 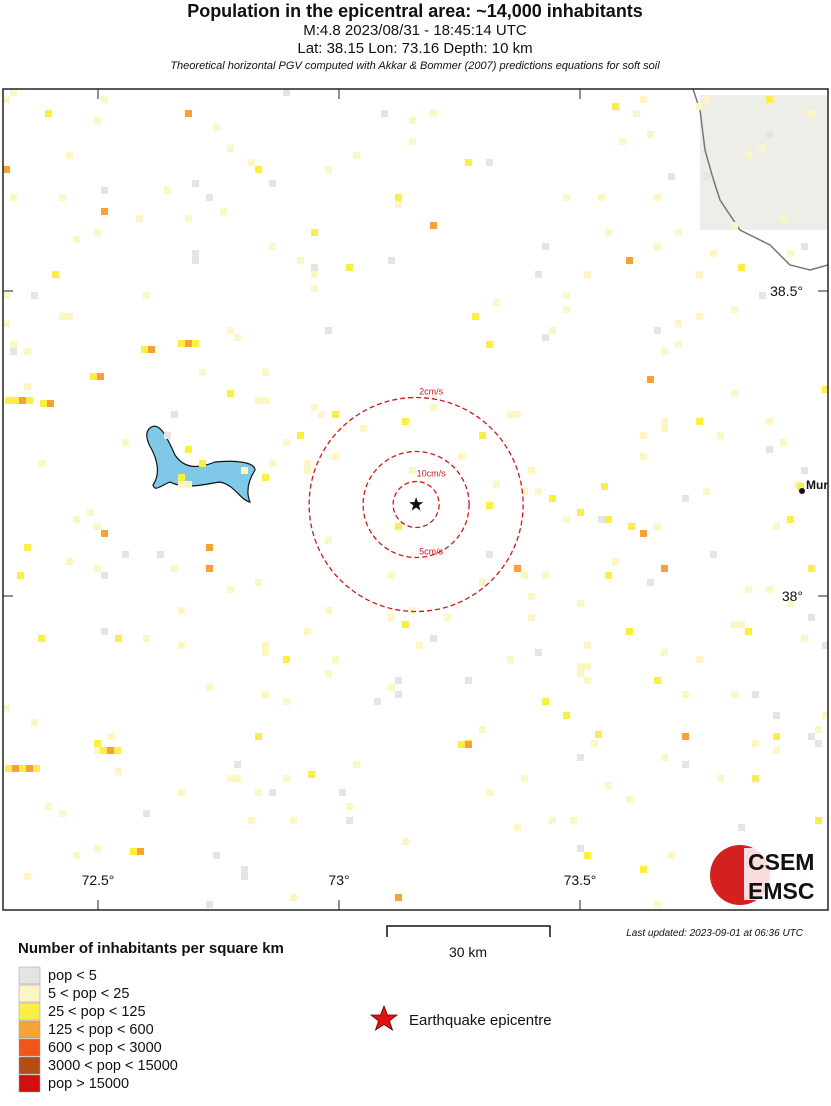 I want to click on pgv-contour, so click(x=416, y=504).